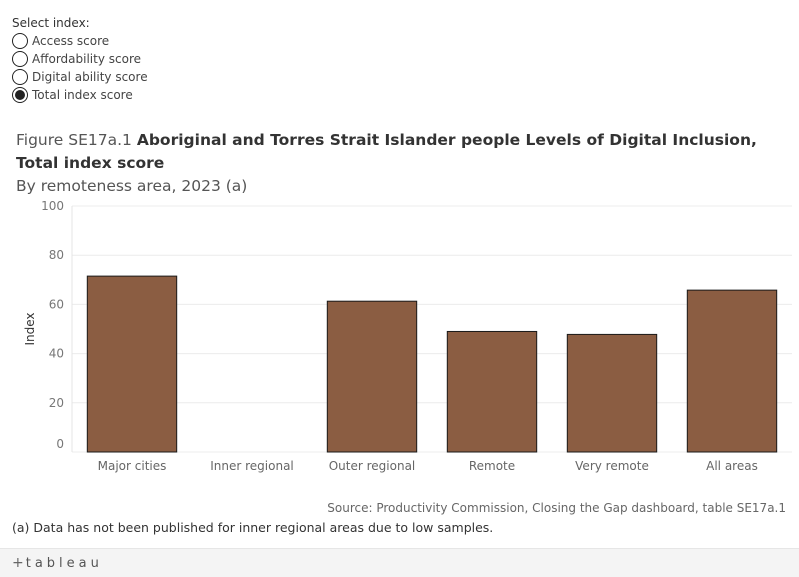 This screenshot has height=577, width=799. Describe the element at coordinates (56, 354) in the screenshot. I see `y-tick-label: 40` at that location.